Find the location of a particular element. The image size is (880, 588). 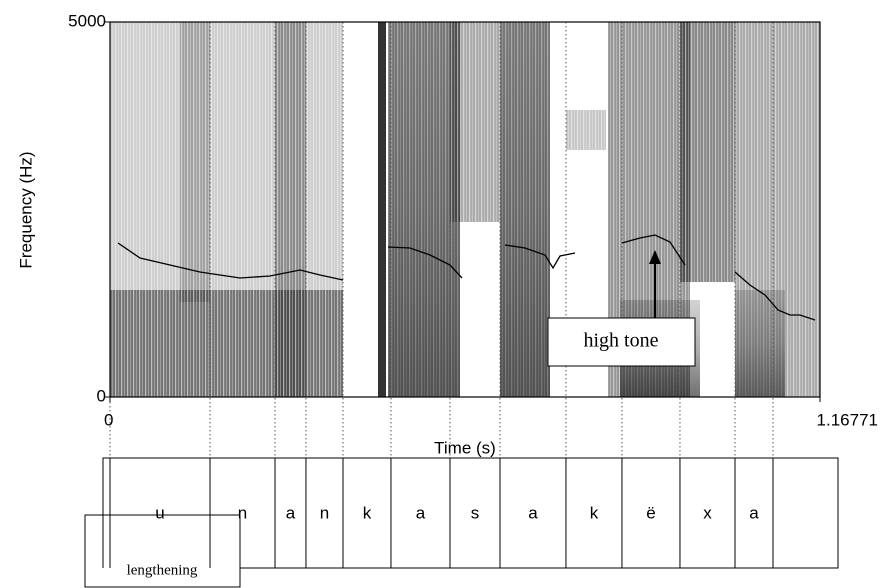

y-axis-label: Frequency (Hz) is located at coordinates (25, 209).